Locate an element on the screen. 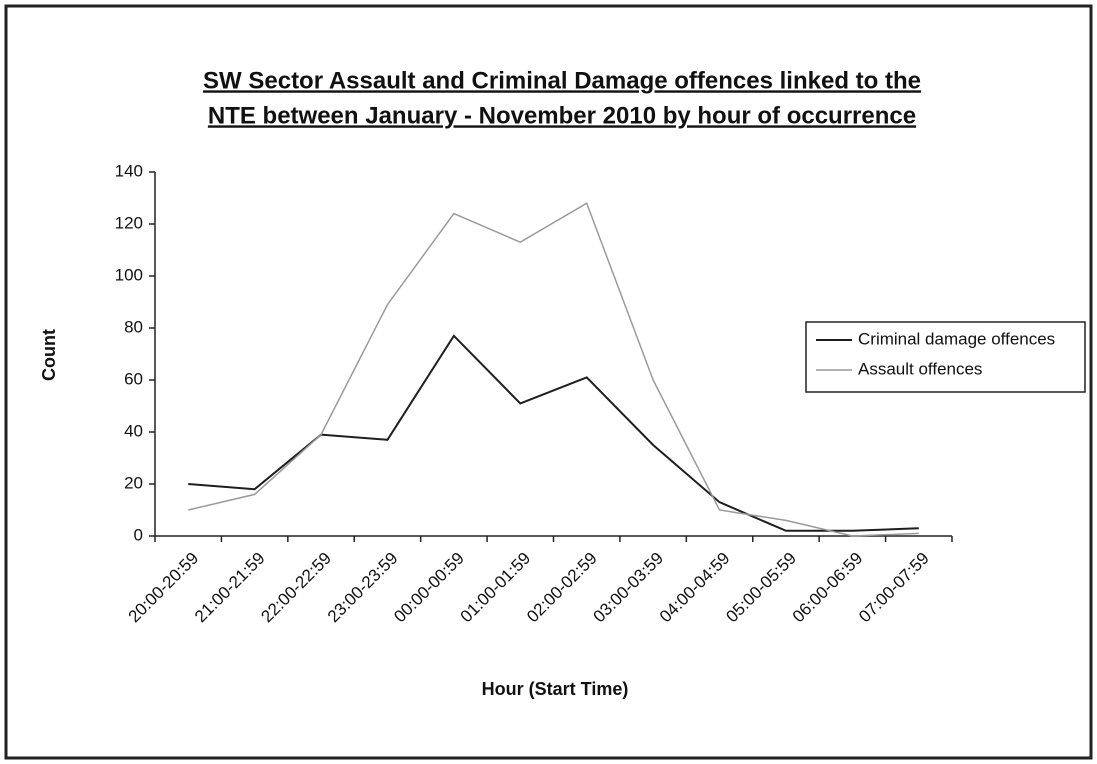 This screenshot has height=764, width=1097. legend-box is located at coordinates (945, 357).